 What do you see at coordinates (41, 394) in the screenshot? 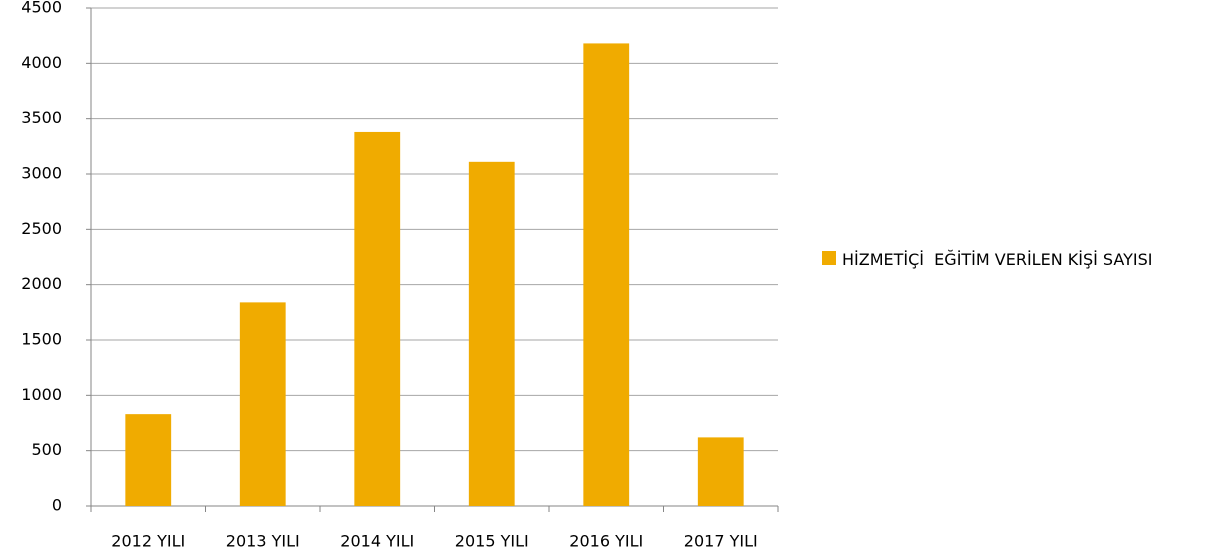
I see `y-tick-label: 1000` at bounding box center [41, 394].